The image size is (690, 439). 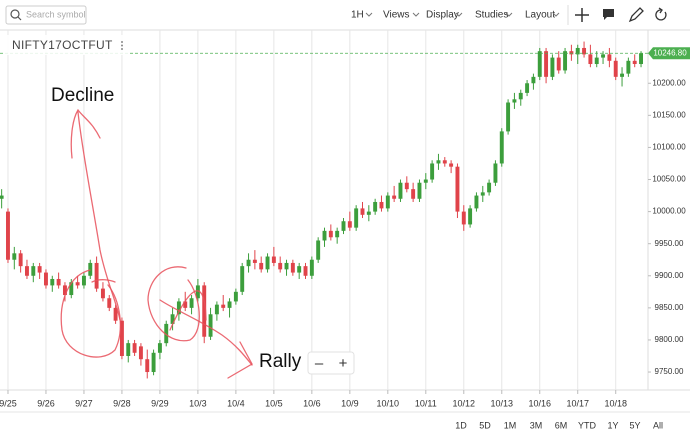 What do you see at coordinates (319, 363) in the screenshot?
I see `zoom-out-button: –` at bounding box center [319, 363].